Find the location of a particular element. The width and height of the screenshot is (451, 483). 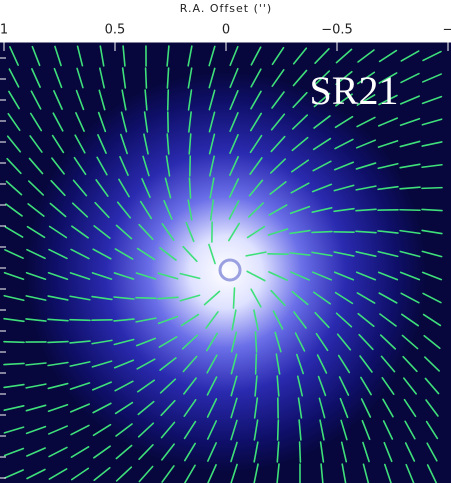

object-label: SR21 is located at coordinates (354, 90).